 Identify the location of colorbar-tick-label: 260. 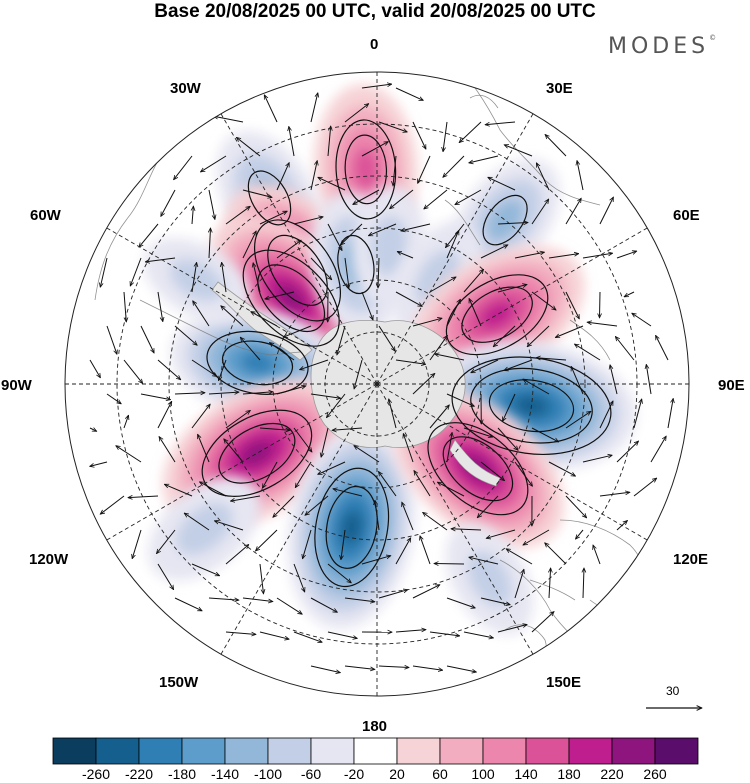
(655, 774).